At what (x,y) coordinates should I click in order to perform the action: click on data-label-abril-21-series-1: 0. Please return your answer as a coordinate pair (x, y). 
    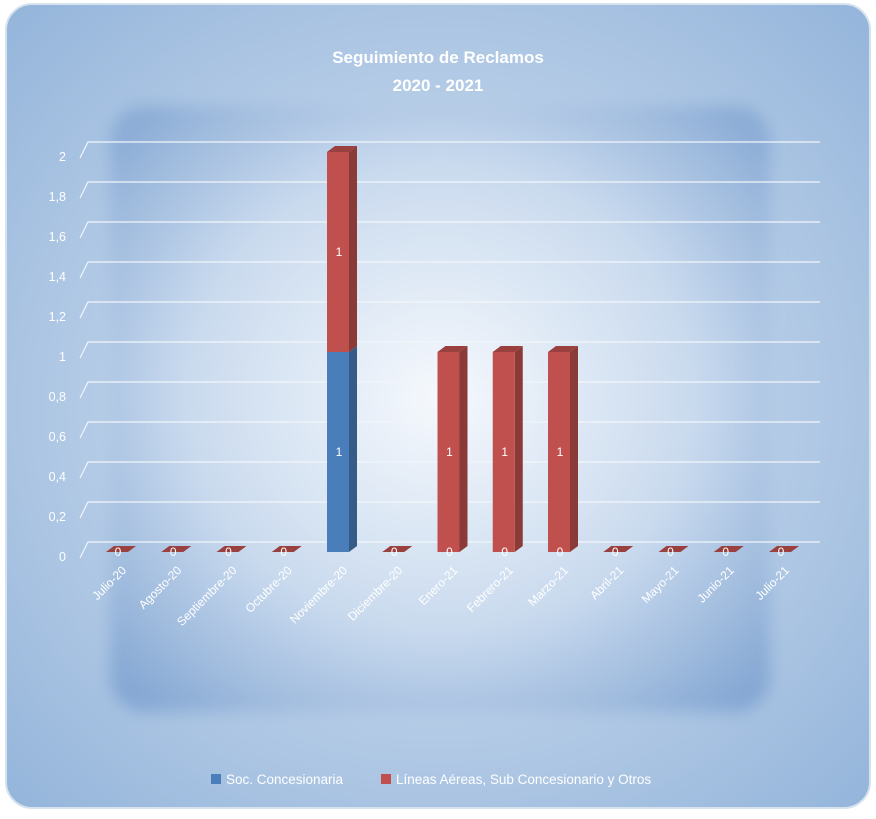
    Looking at the image, I should click on (615, 552).